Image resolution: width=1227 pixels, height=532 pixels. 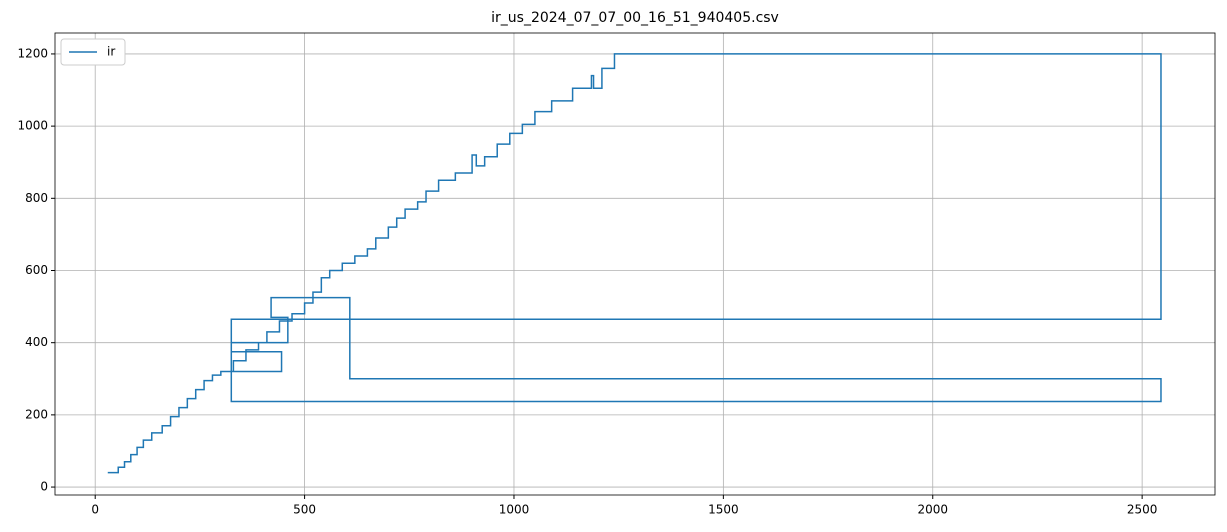 What do you see at coordinates (36, 414) in the screenshot?
I see `y-tick-label: 200` at bounding box center [36, 414].